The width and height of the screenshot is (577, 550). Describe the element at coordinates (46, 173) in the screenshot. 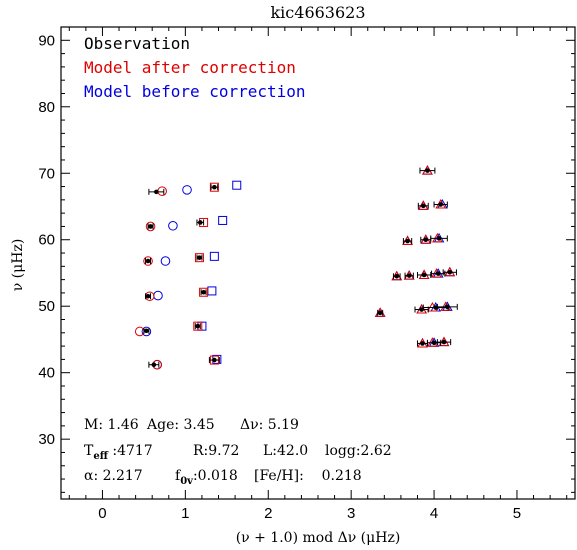

I see `y-tick-label: 70` at that location.